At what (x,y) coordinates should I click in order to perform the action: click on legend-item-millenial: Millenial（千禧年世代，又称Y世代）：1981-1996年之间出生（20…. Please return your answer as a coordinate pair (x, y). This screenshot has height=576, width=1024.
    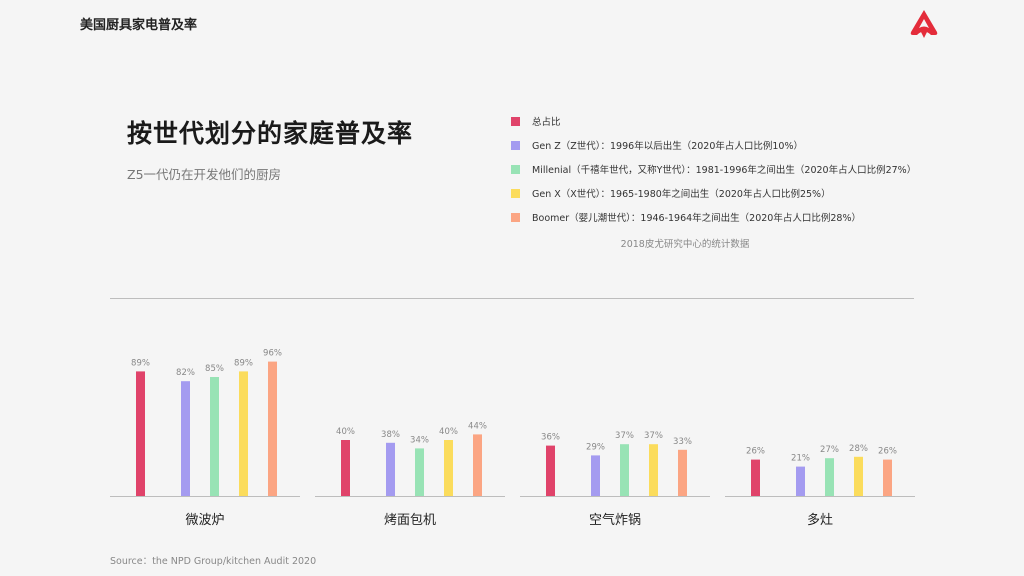
    Looking at the image, I should click on (713, 169).